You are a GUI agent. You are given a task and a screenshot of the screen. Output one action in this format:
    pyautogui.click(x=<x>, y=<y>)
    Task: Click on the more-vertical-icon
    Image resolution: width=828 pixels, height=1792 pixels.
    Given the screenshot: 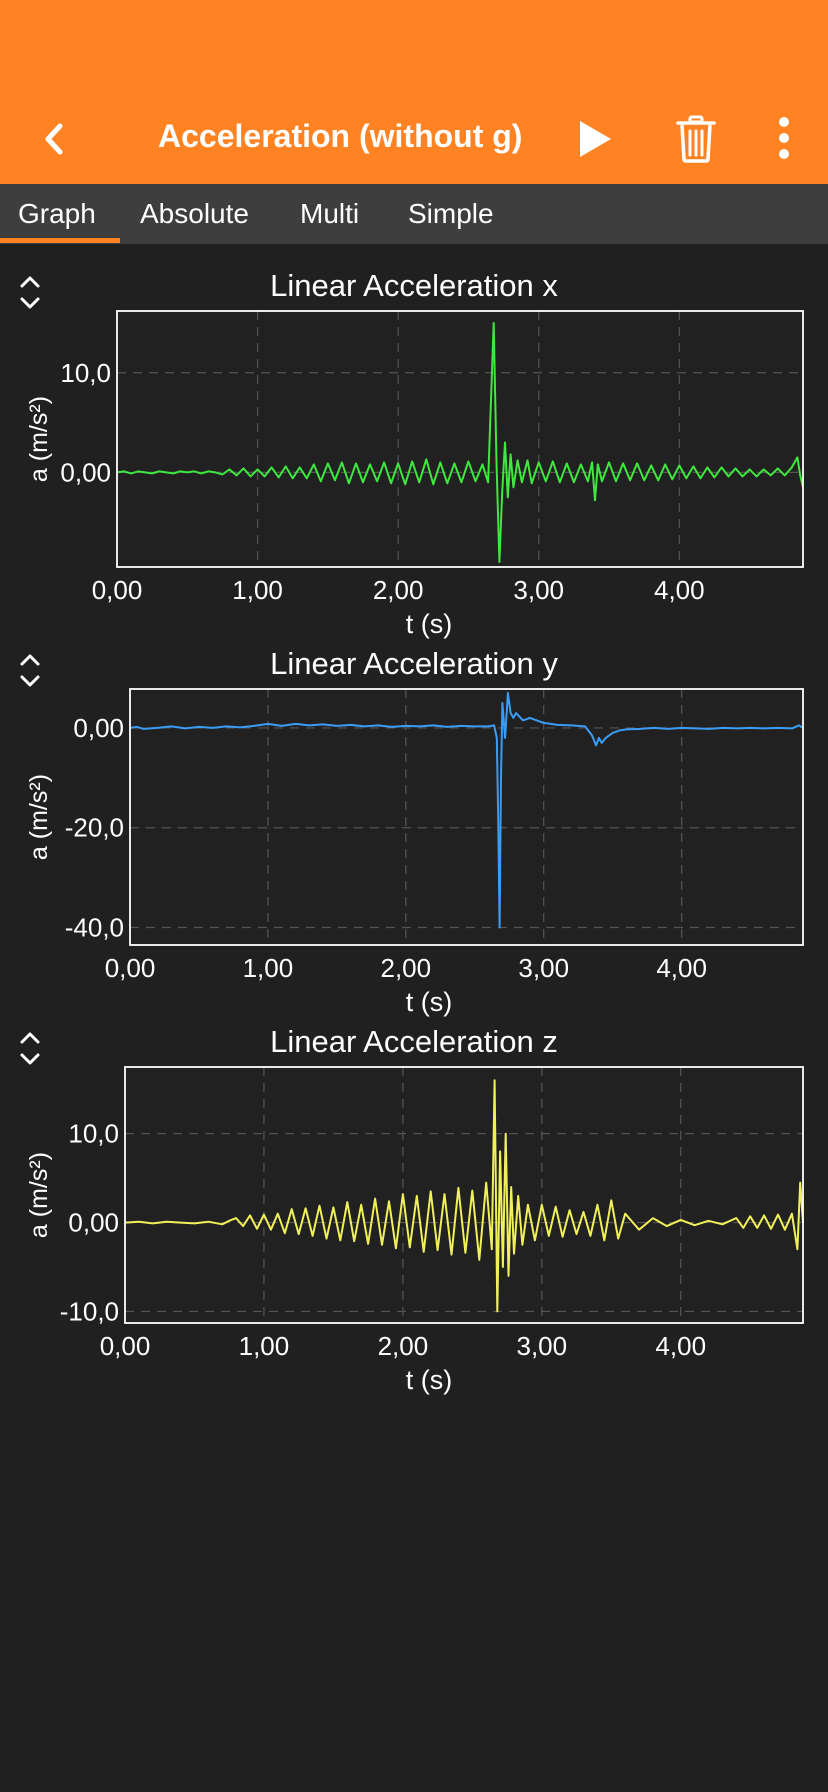 What is the action you would take?
    pyautogui.click(x=784, y=138)
    